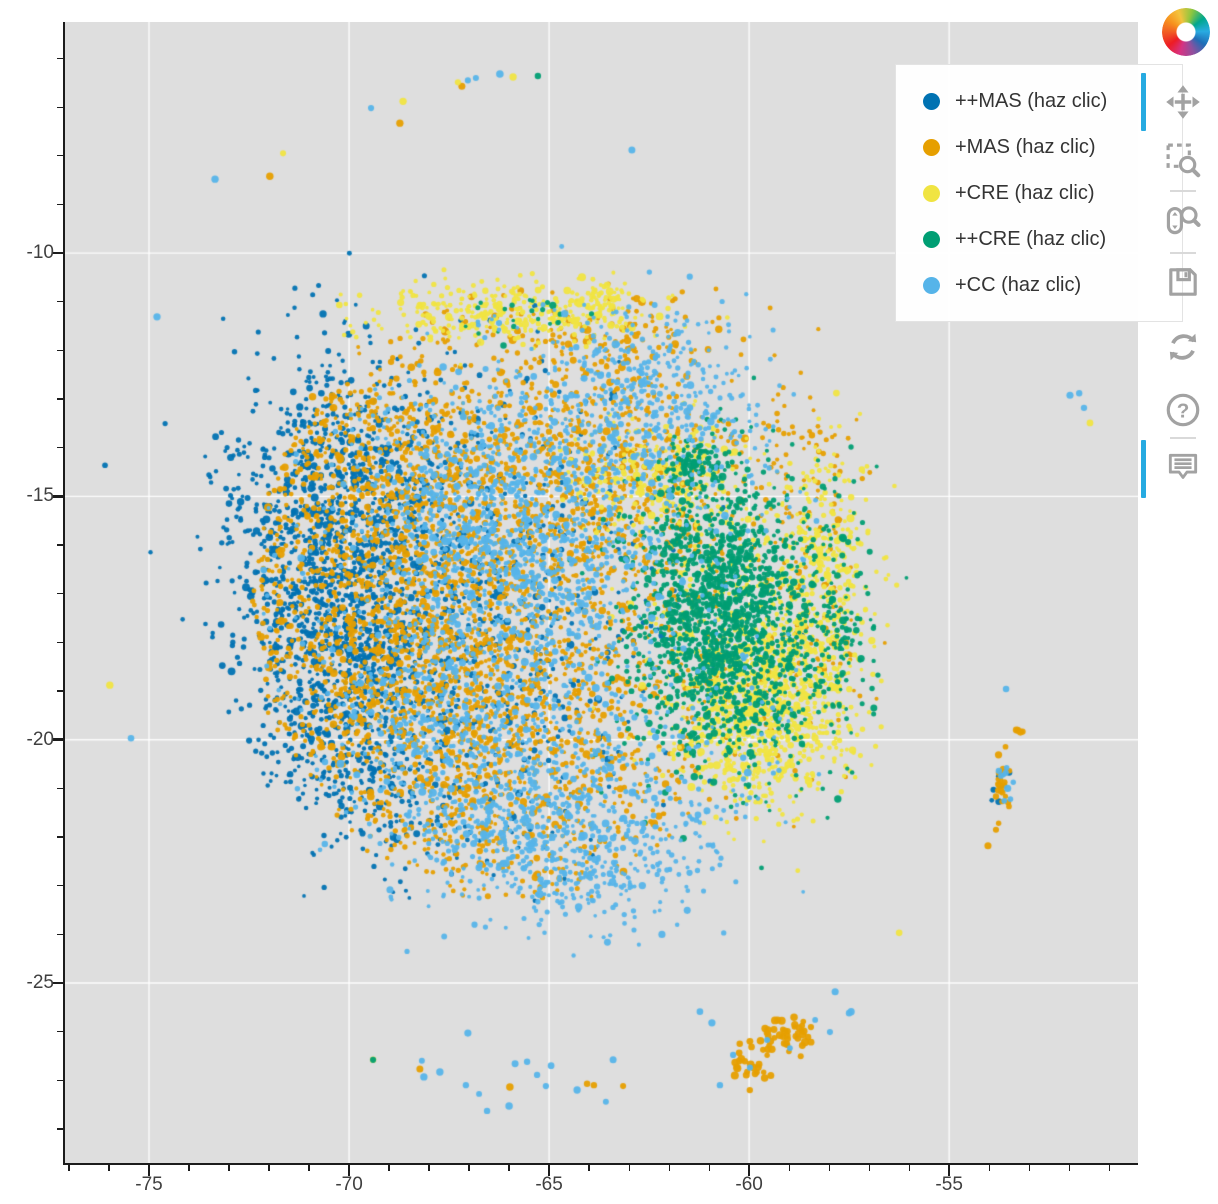  What do you see at coordinates (40, 982) in the screenshot?
I see `y-tick-label: -25` at bounding box center [40, 982].